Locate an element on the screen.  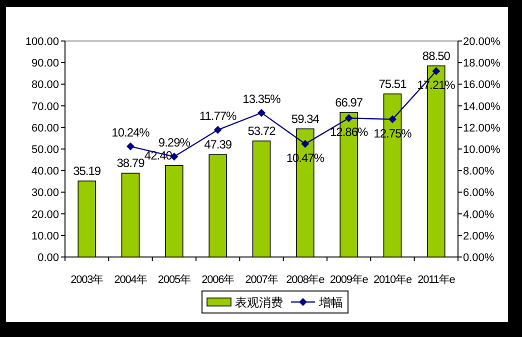
data-label: 38.79 is located at coordinates (131, 163).